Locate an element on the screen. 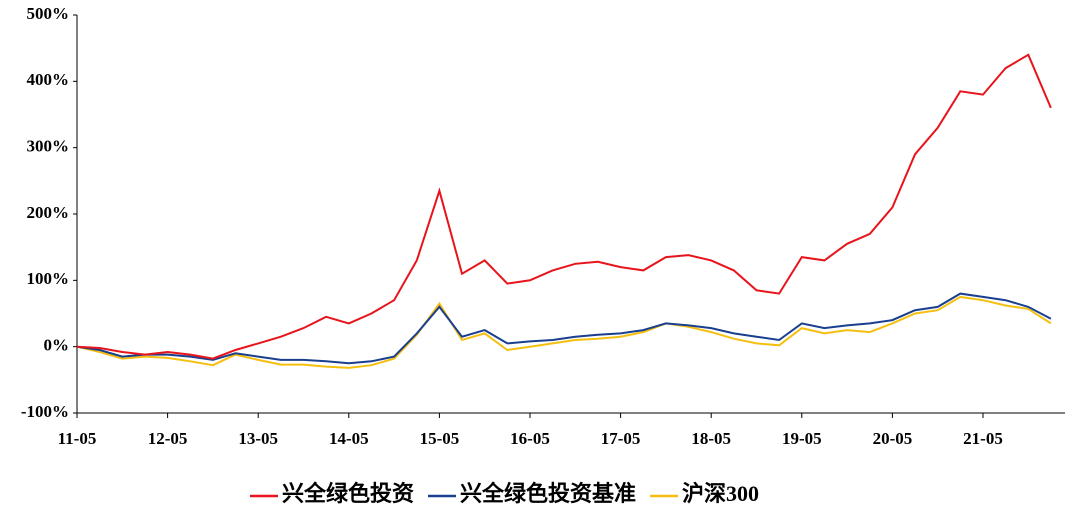 The height and width of the screenshot is (521, 1071). legend-label: 沪深300 is located at coordinates (720, 493).